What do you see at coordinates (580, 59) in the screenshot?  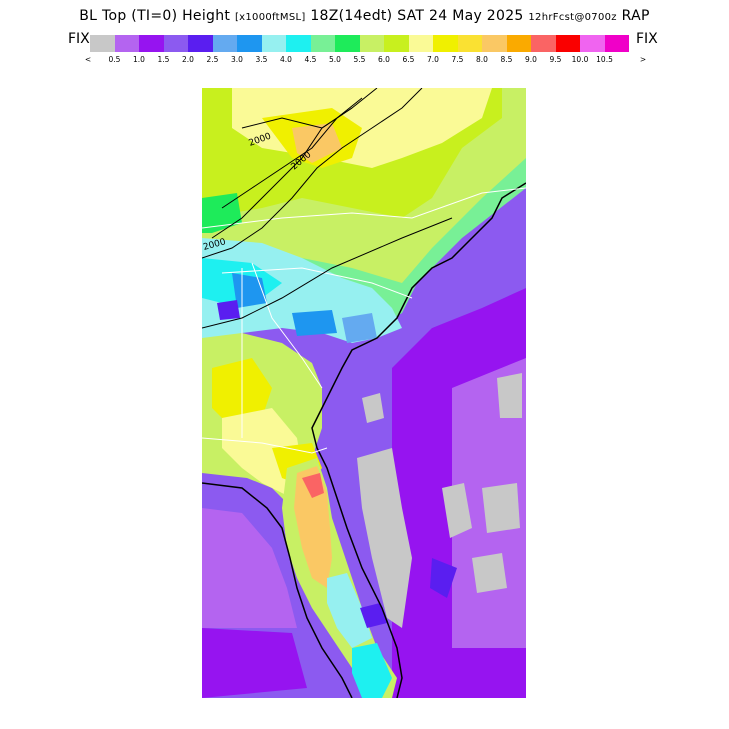 I see `legend-tick-label: 10.0` at bounding box center [580, 59].